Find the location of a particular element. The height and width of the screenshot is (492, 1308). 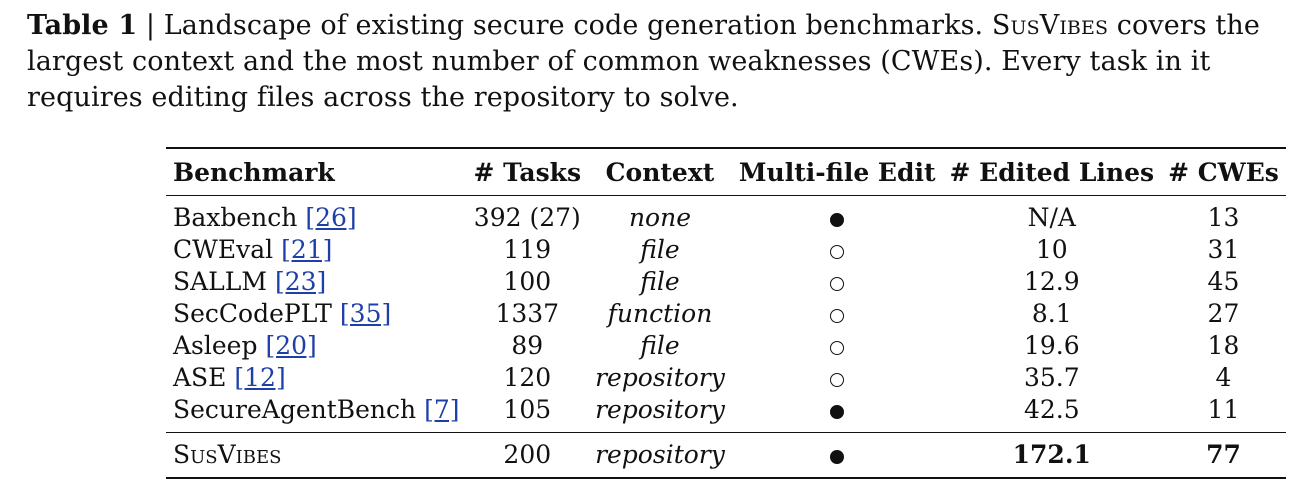

table-row: Baxbench [26] 392 (27) none N/A 13 is located at coordinates (726, 215).